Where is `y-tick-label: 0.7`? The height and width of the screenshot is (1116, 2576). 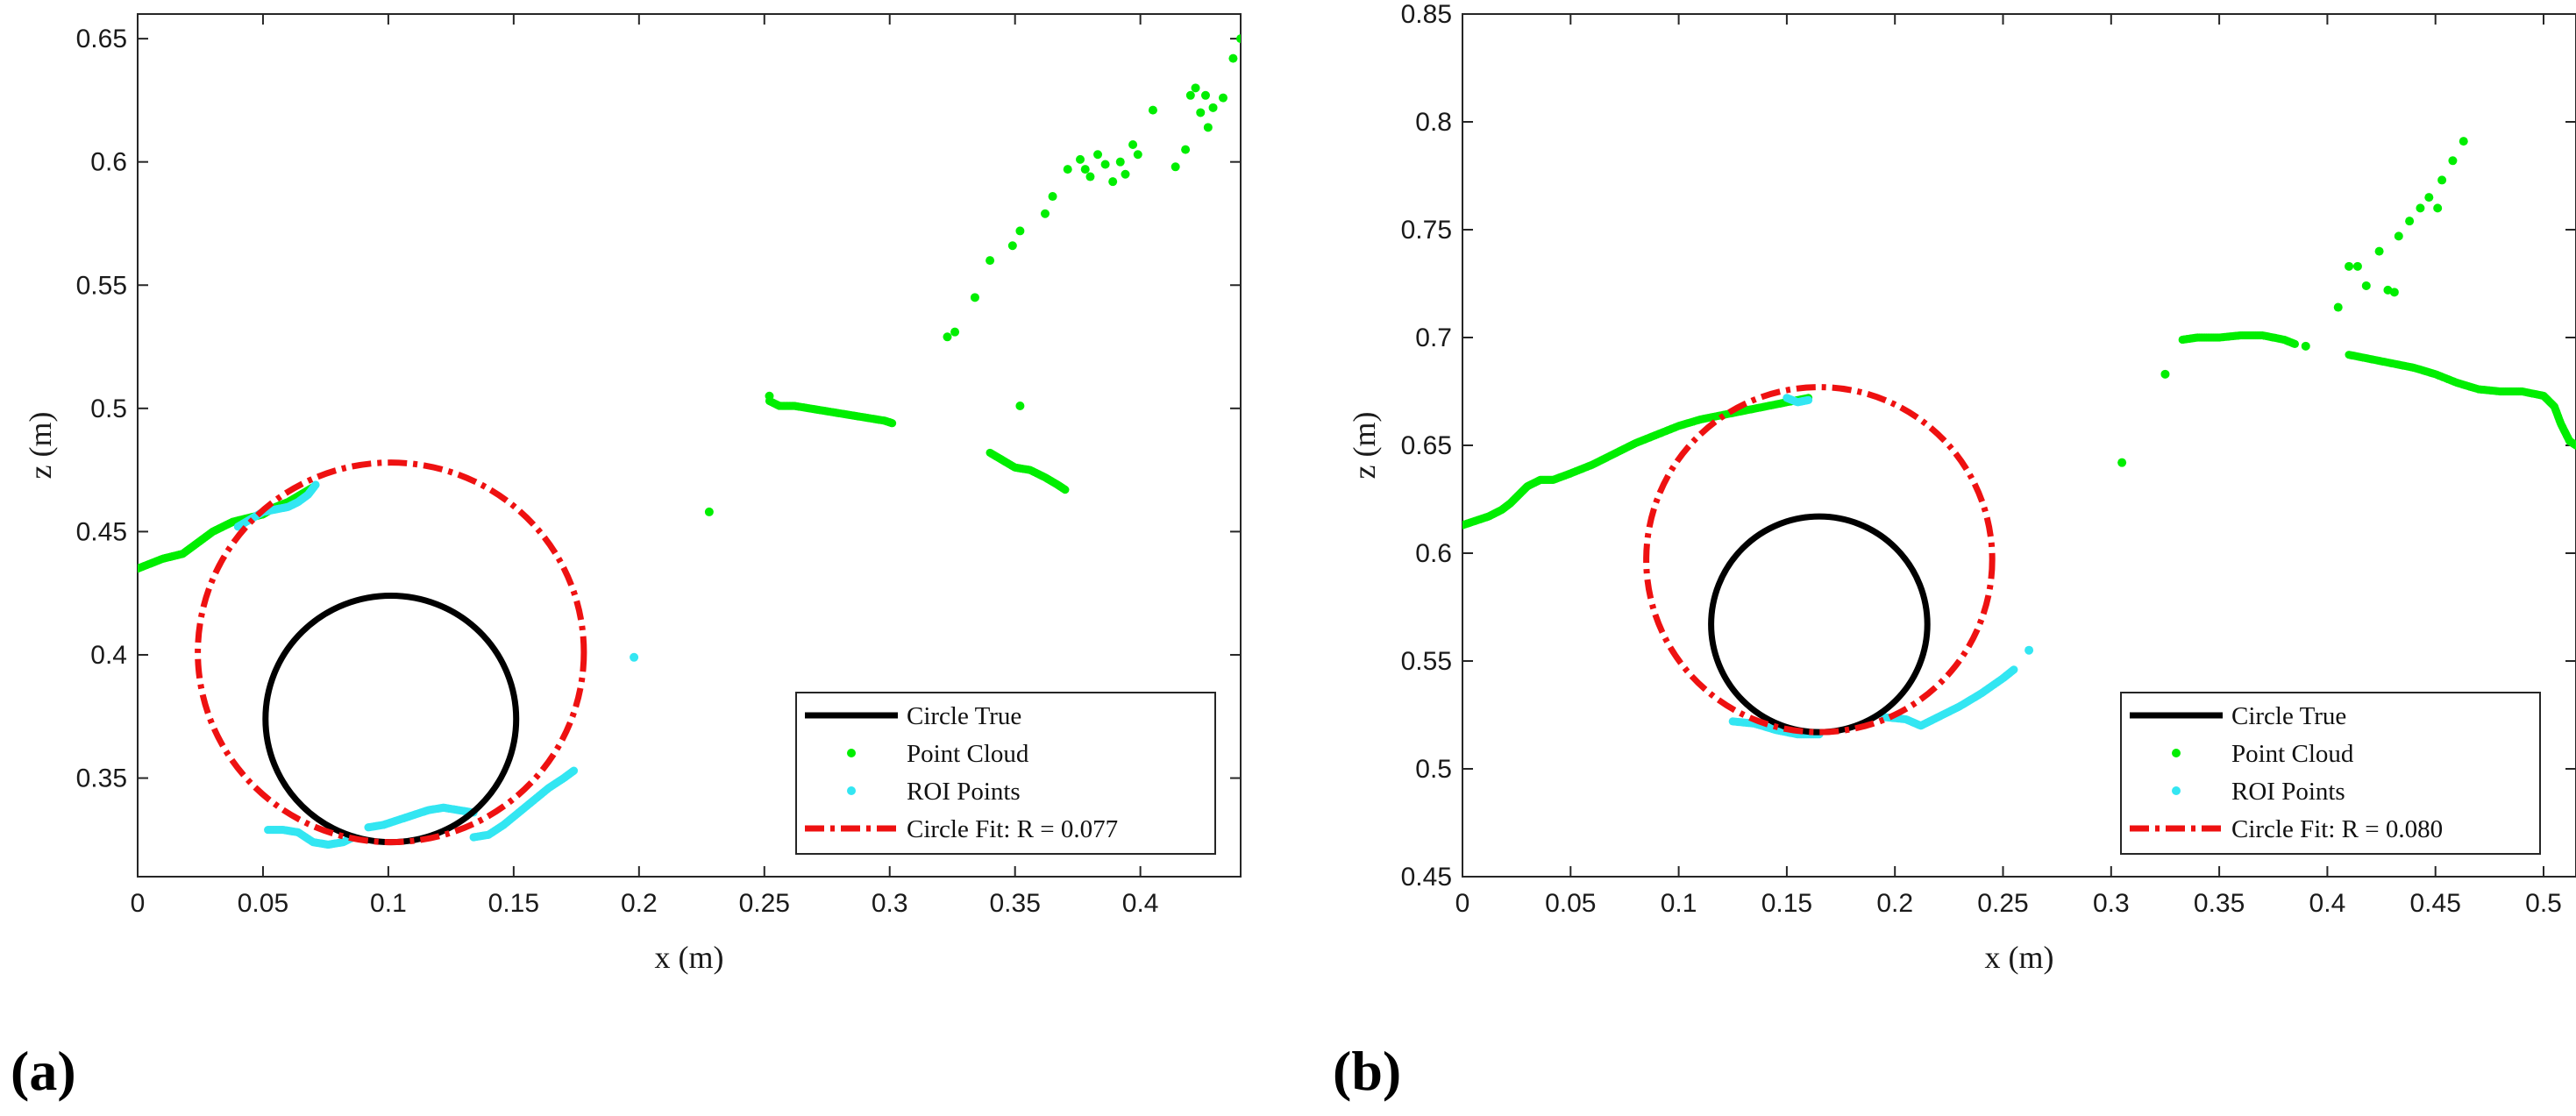 y-tick-label: 0.7 is located at coordinates (1433, 337).